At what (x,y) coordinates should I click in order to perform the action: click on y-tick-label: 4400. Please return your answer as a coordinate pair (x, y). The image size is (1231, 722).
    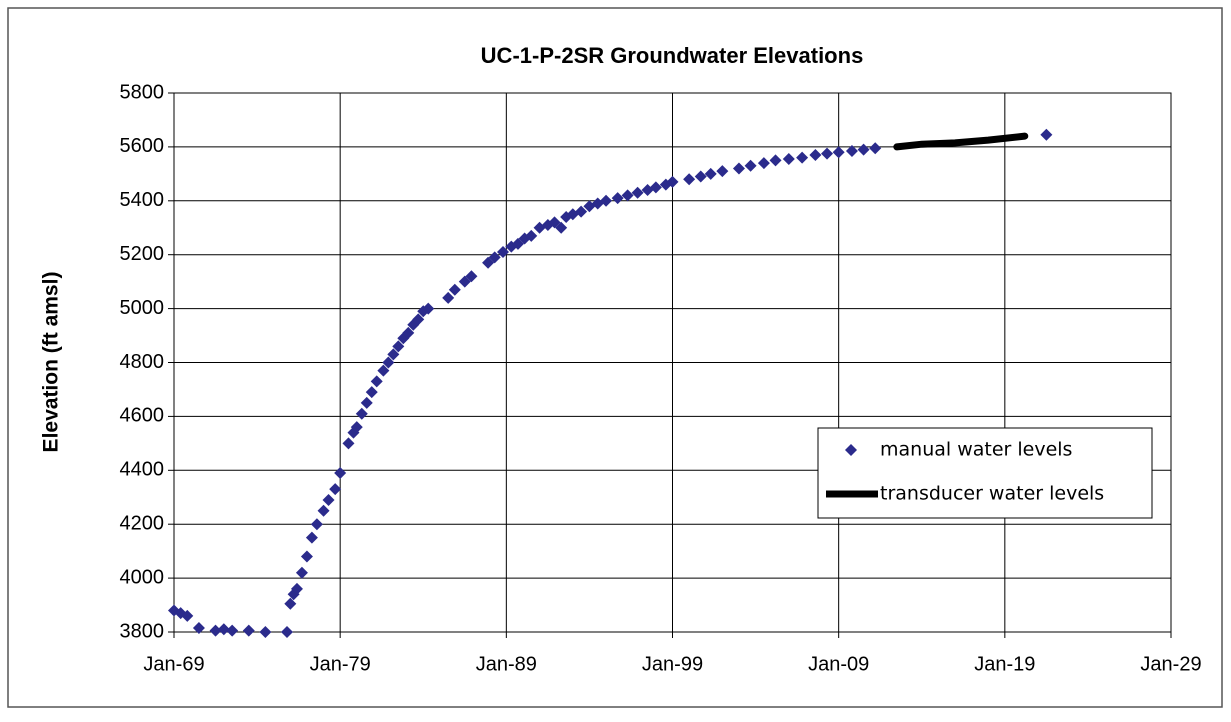
    Looking at the image, I should click on (142, 470).